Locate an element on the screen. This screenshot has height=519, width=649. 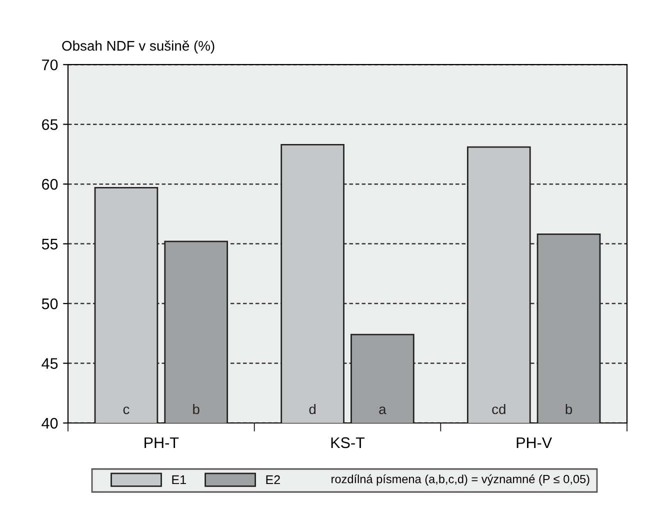
data-label: d is located at coordinates (312, 409).